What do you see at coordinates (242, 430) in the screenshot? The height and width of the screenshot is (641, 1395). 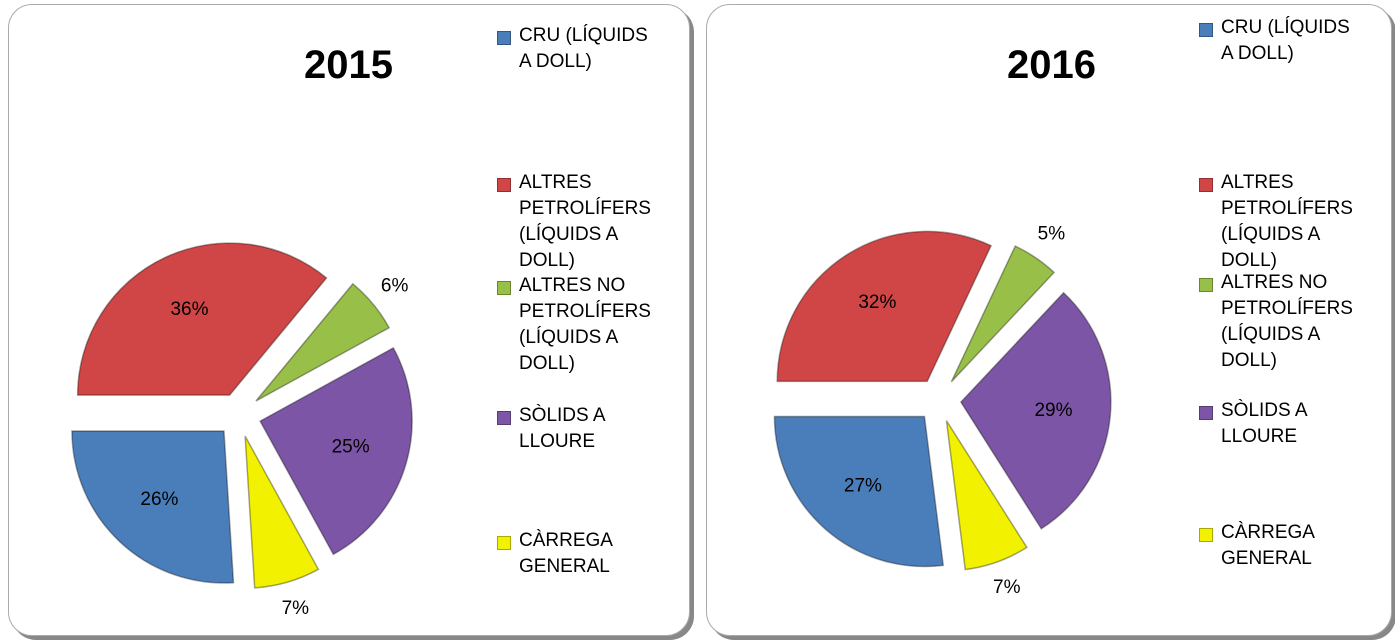 I see `pie-chart: 26% 36% 6% 25% 7%` at bounding box center [242, 430].